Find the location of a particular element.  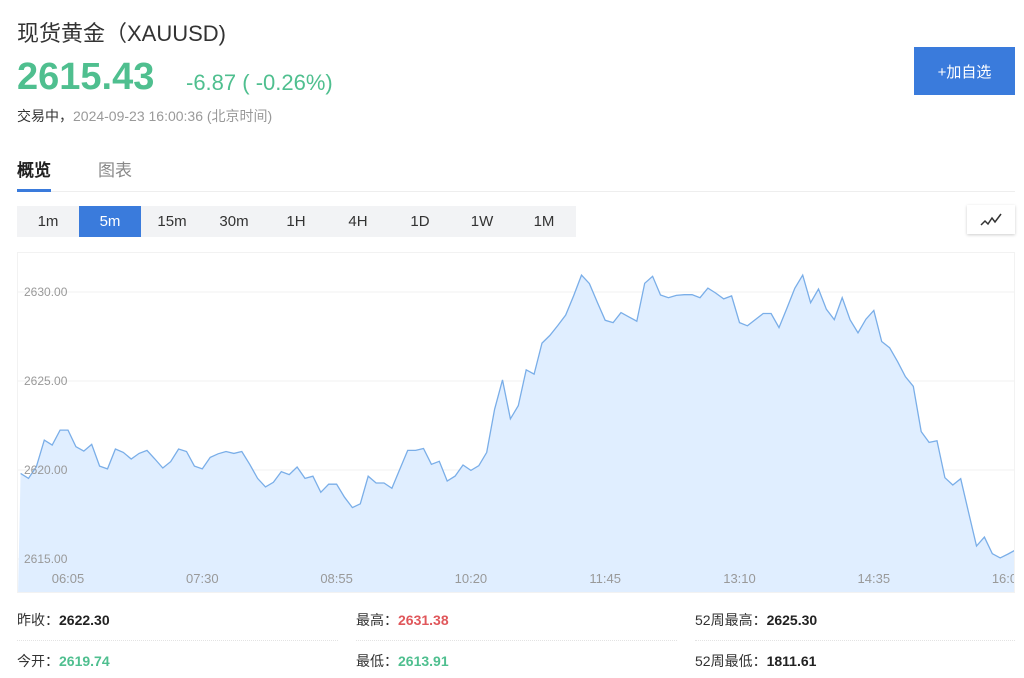

stat-label: 52周最高： is located at coordinates (731, 620).